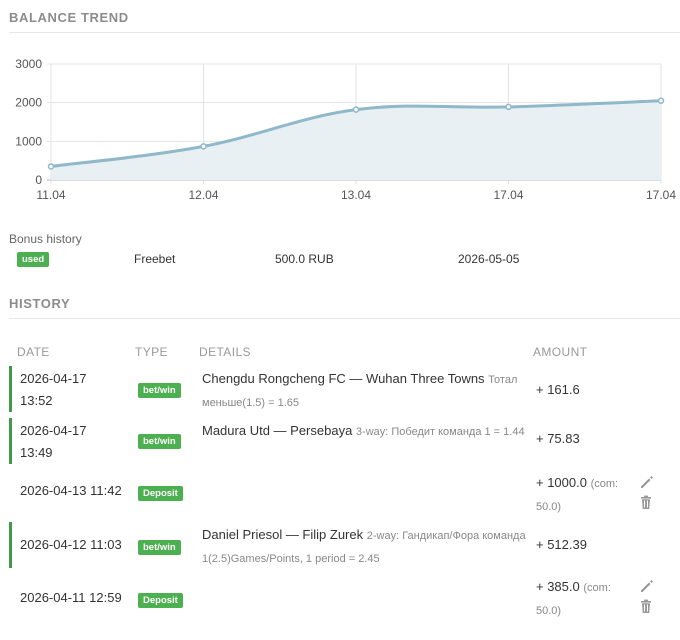 The width and height of the screenshot is (680, 640). I want to click on row-date: 2026-04-13 11:42, so click(71, 490).